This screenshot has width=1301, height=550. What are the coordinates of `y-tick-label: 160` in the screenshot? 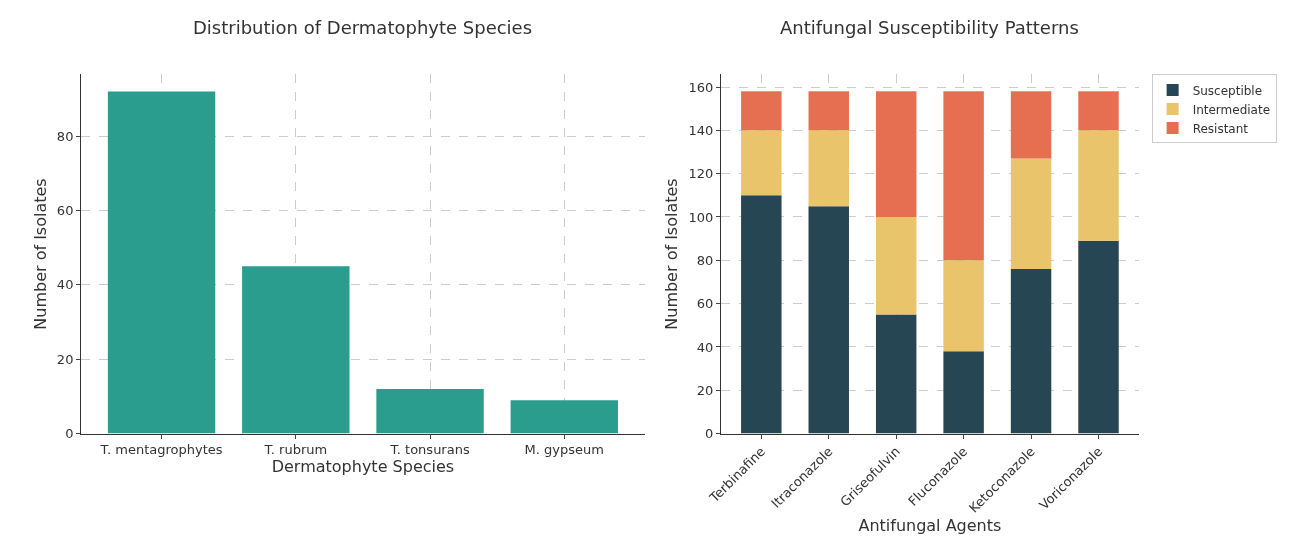 It's located at (701, 87).